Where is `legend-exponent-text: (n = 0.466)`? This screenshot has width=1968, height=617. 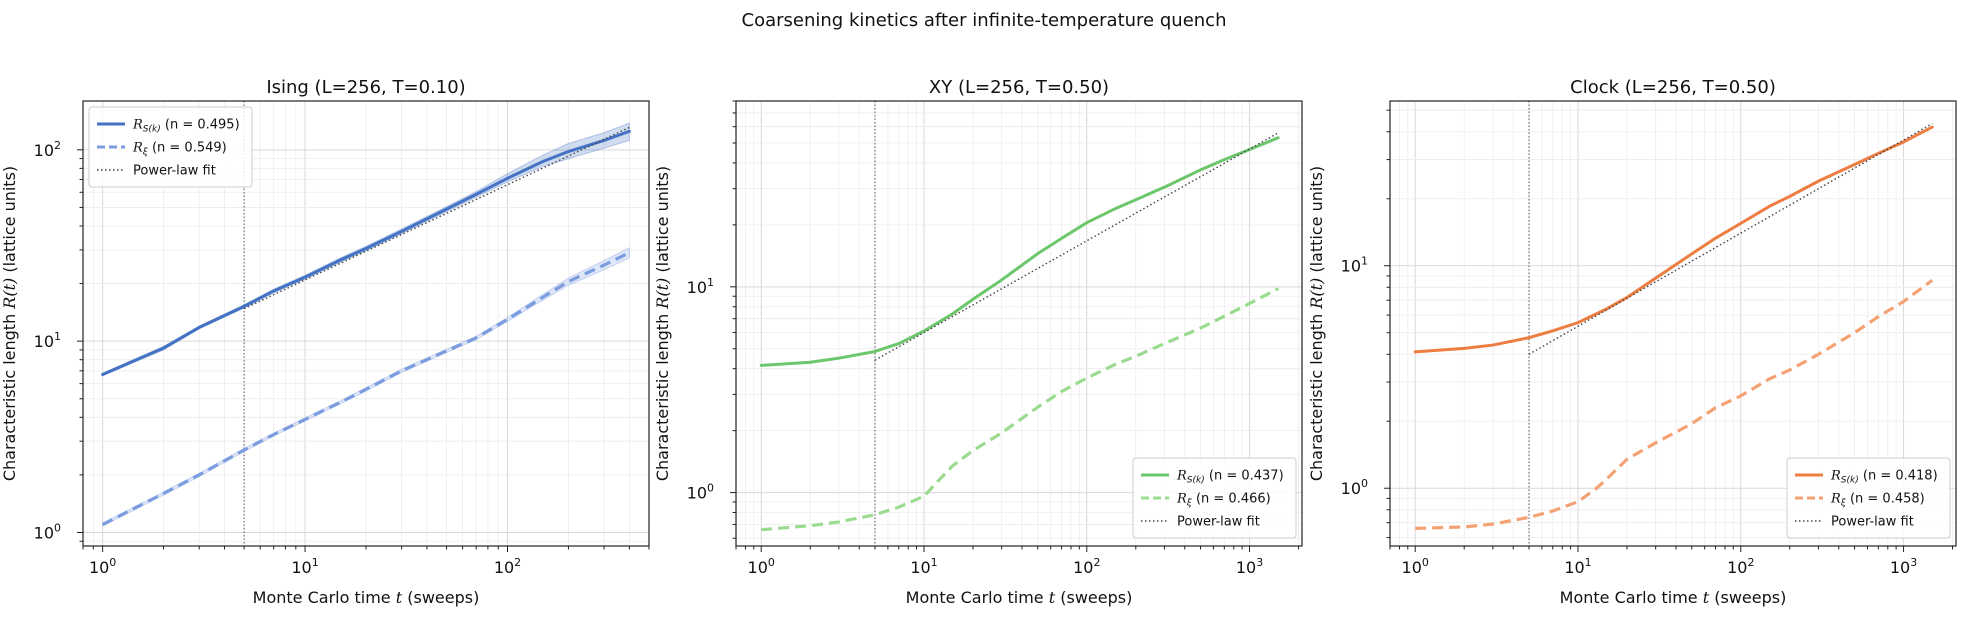
legend-exponent-text: (n = 0.466) is located at coordinates (1231, 499).